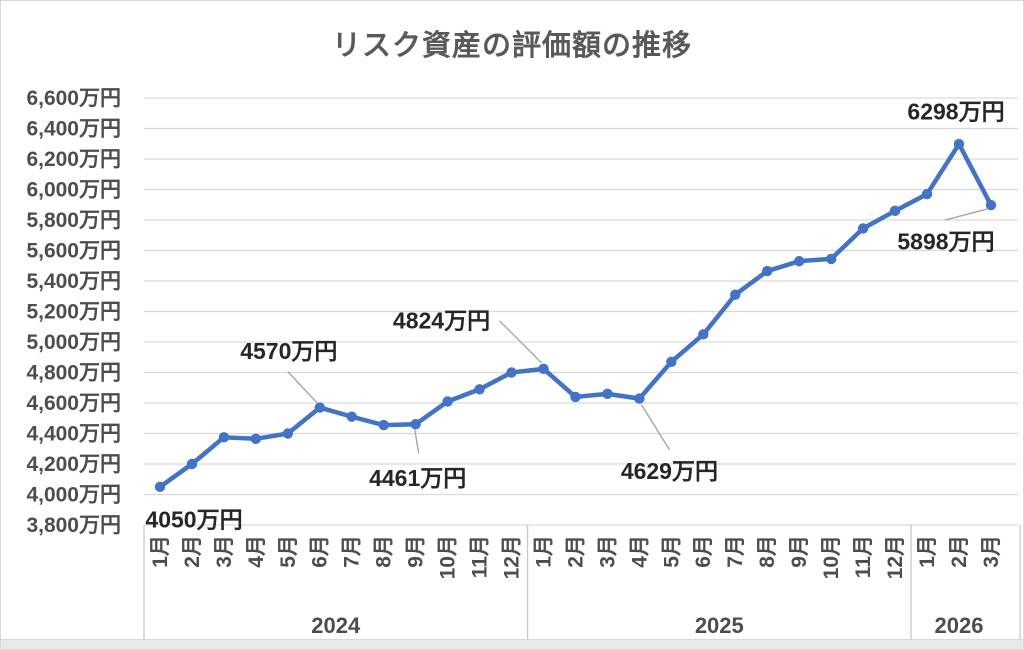 This screenshot has width=1024, height=650. I want to click on y-axis-label: 4,000万円, so click(73, 495).